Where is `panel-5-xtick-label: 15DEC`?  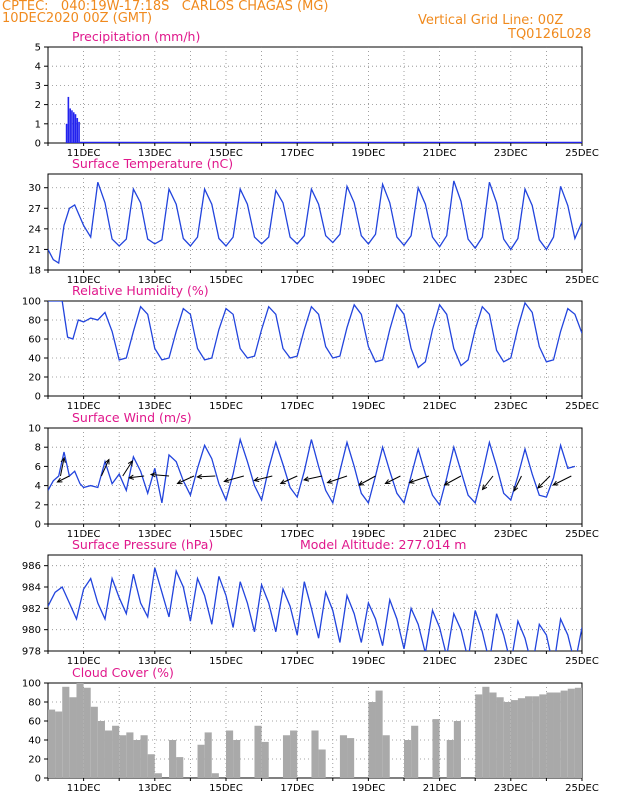
panel-5-xtick-label: 15DEC is located at coordinates (226, 661).